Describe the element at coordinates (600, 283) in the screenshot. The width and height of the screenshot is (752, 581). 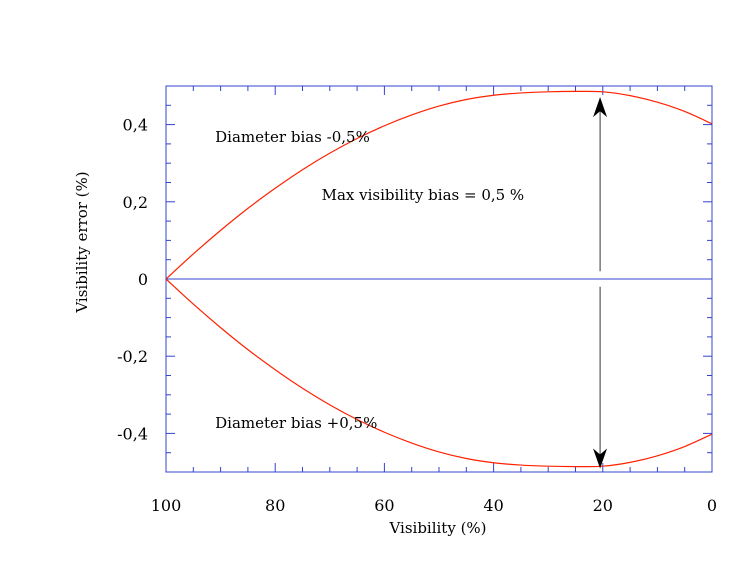
I see `double-arrow` at that location.